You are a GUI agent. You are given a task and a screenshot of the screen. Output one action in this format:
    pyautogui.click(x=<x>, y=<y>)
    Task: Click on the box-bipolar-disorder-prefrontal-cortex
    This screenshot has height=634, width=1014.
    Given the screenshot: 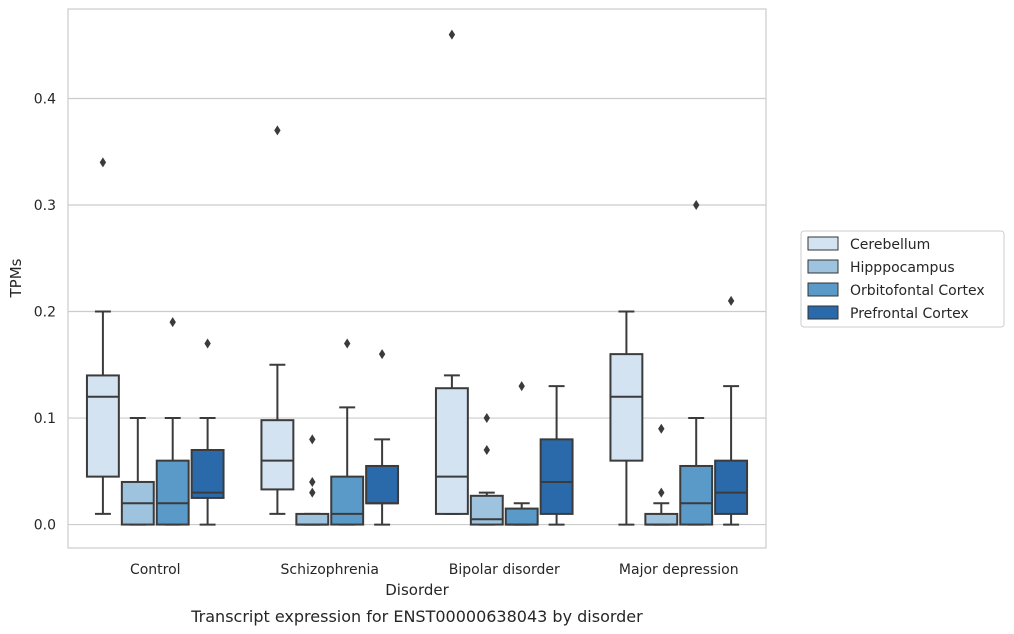 What is the action you would take?
    pyautogui.click(x=556, y=455)
    